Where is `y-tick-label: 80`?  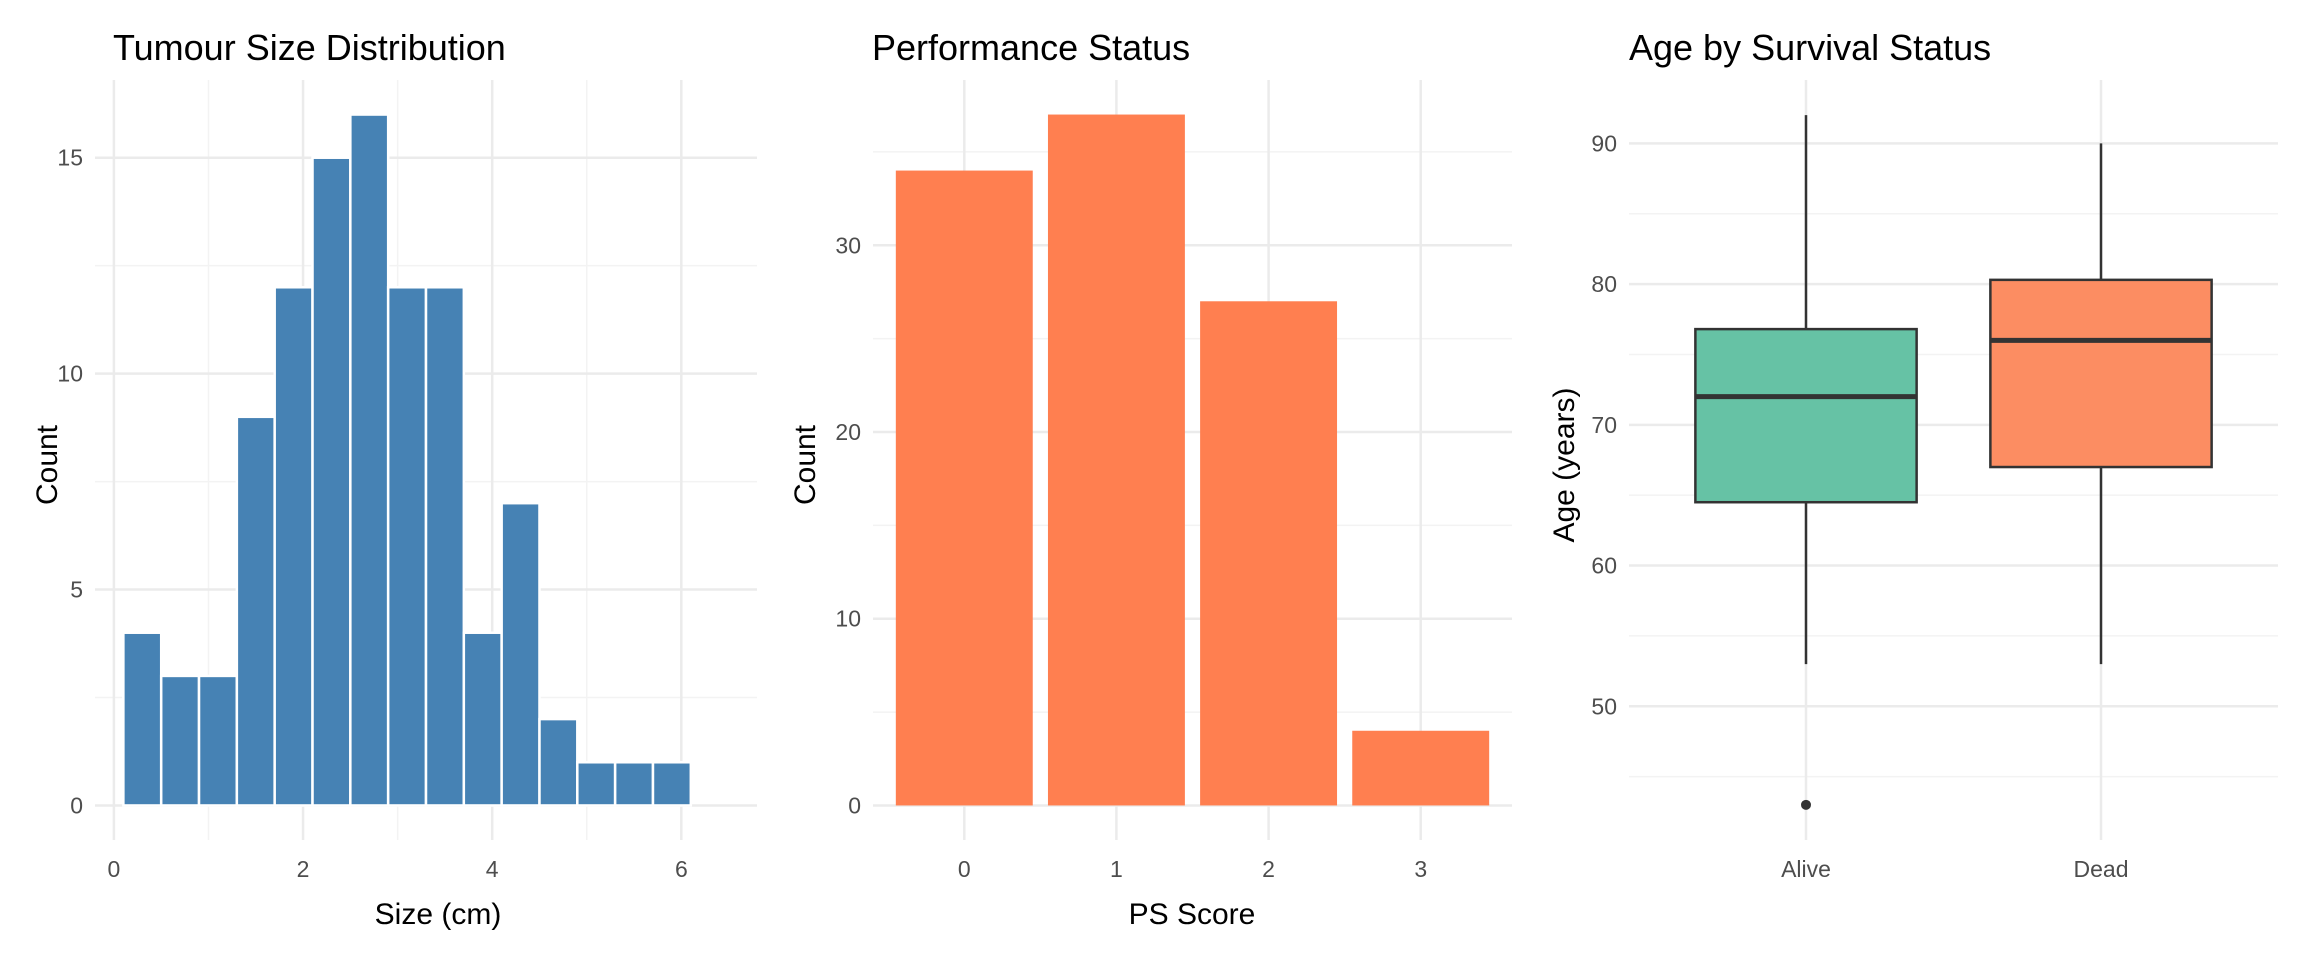 y-tick-label: 80 is located at coordinates (1604, 284).